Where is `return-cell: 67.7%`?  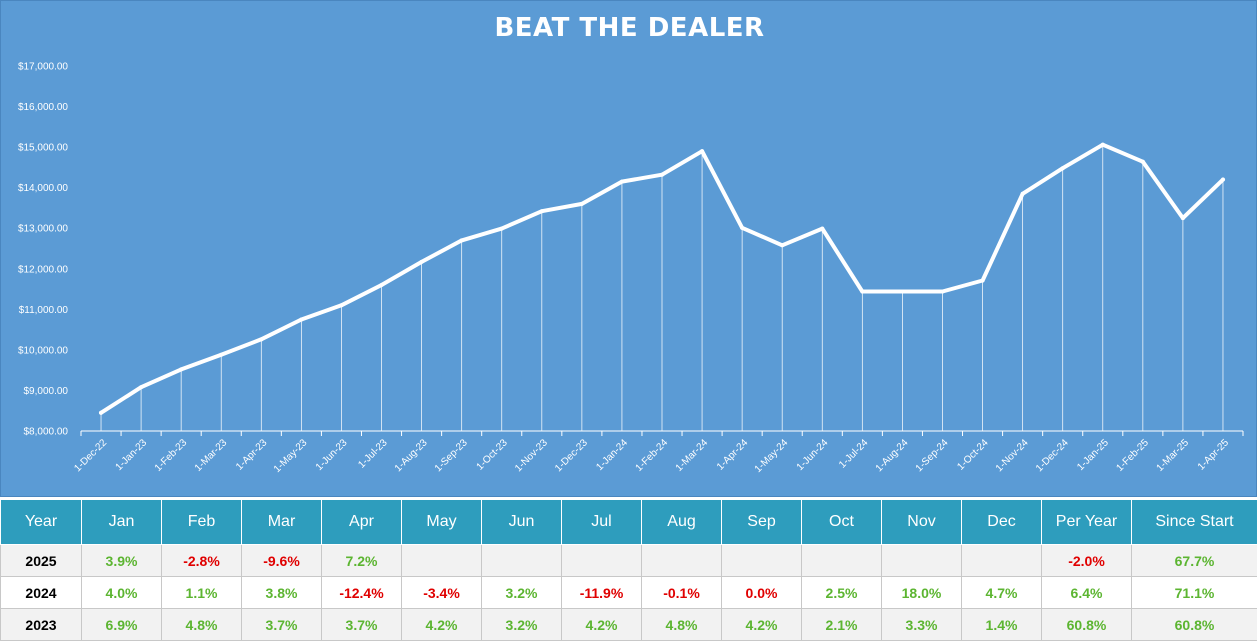 return-cell: 67.7% is located at coordinates (1194, 560).